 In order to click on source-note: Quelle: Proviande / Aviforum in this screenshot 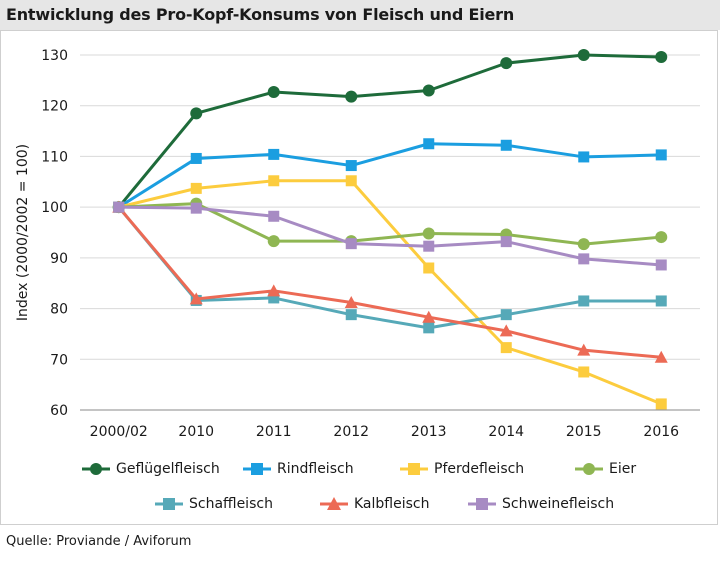, I will do `click(99, 541)`.